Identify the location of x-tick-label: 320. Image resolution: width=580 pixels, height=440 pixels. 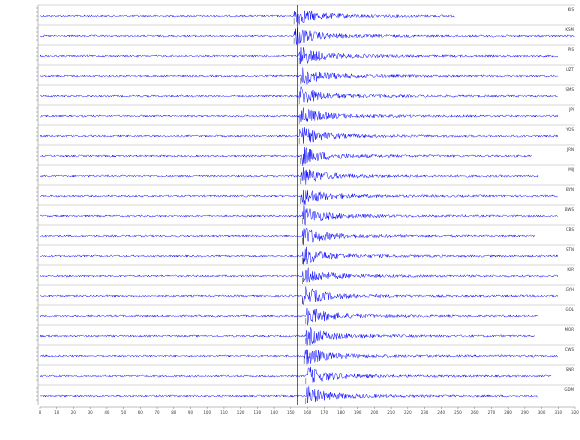
(575, 412).